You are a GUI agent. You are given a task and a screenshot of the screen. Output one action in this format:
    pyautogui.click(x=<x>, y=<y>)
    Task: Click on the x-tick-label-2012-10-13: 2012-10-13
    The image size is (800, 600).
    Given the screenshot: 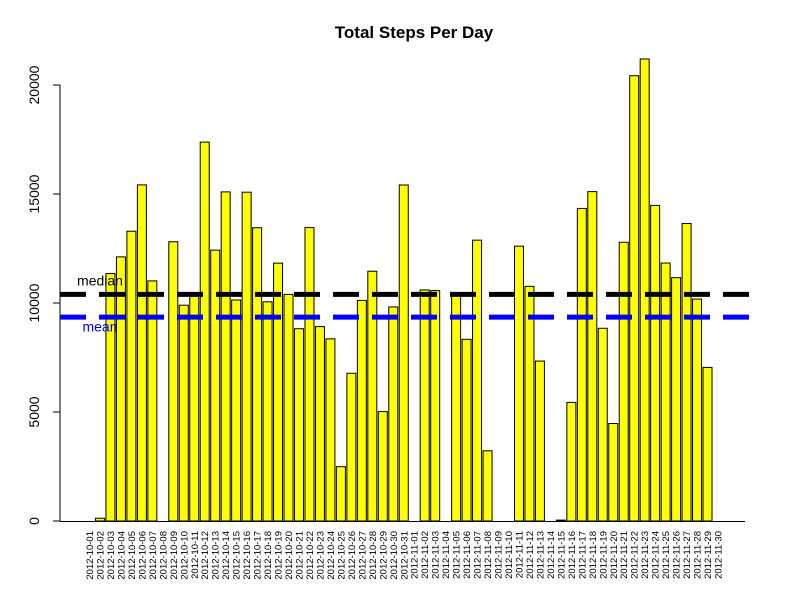 What is the action you would take?
    pyautogui.click(x=216, y=555)
    